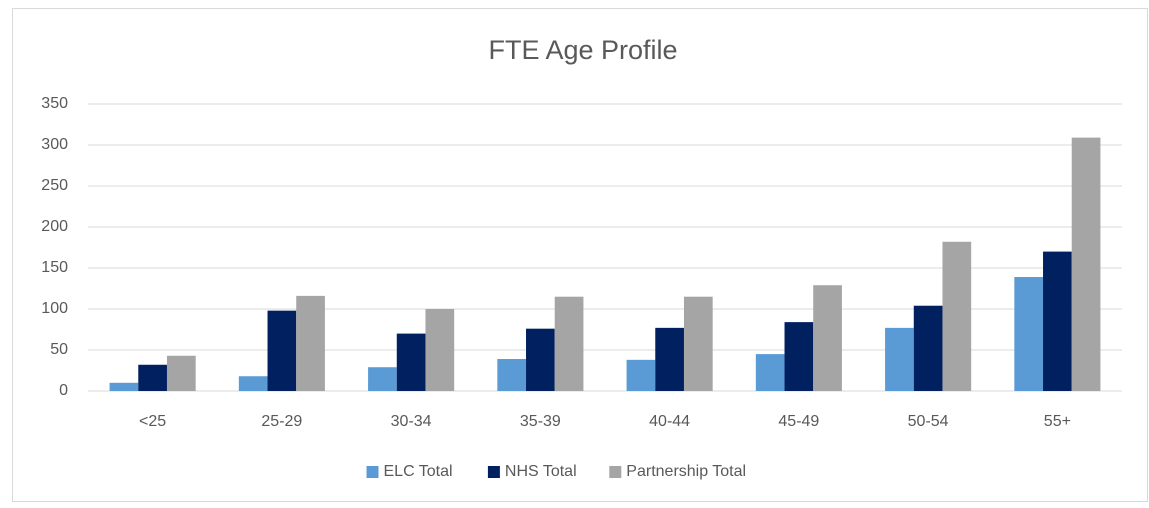 This screenshot has width=1149, height=508. I want to click on x-tick-label: 35-39, so click(540, 421).